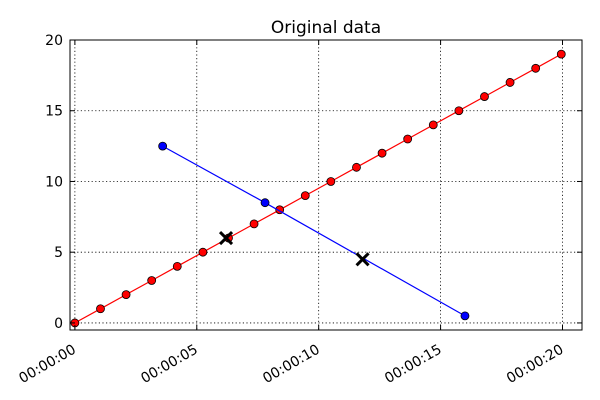 Image resolution: width=600 pixels, height=400 pixels. I want to click on y-tick-label: 15, so click(54, 112).